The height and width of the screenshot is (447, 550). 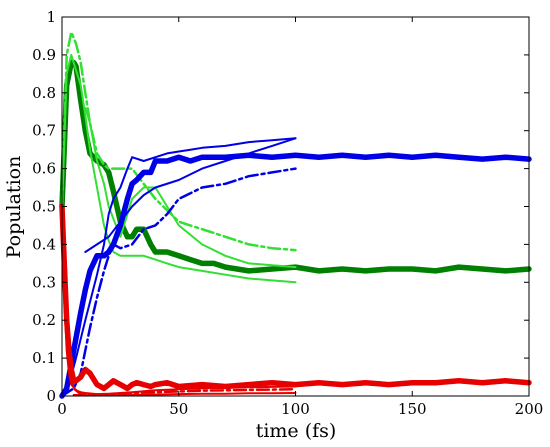 I want to click on y-tick-label-9: 0.9, so click(x=44, y=55).